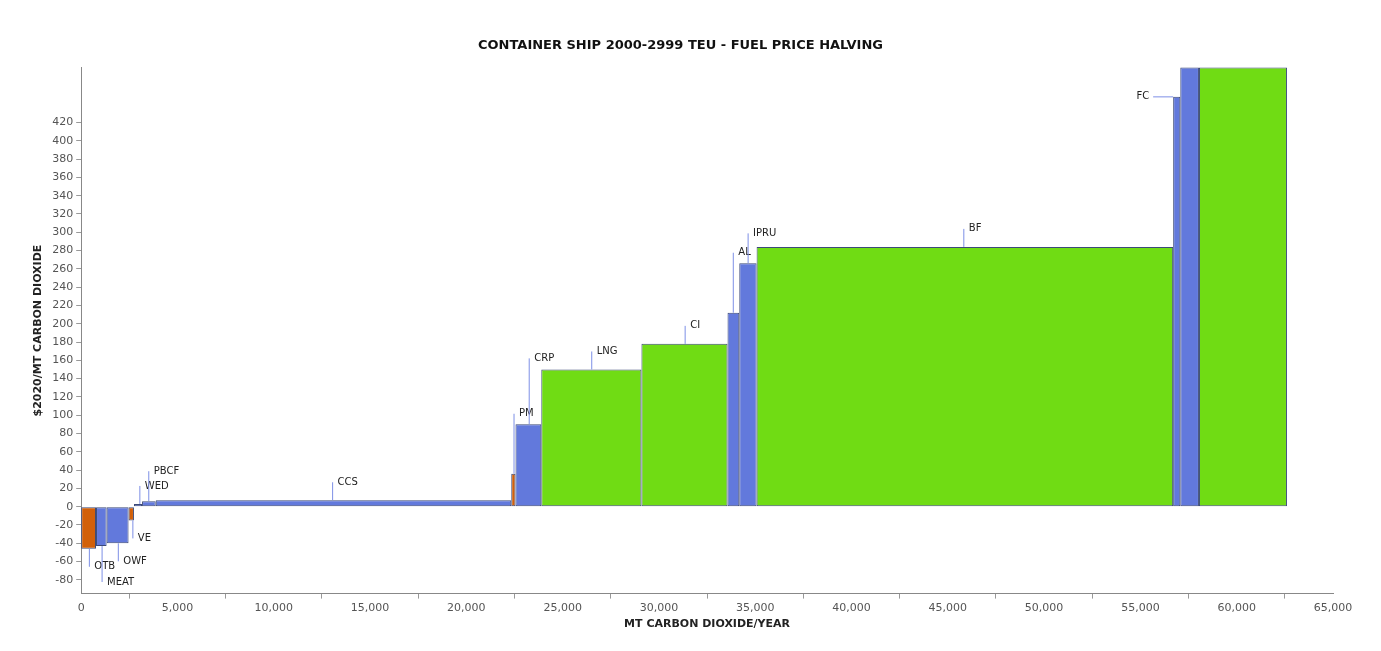 The height and width of the screenshot is (651, 1381). I want to click on y-tick-label: 120, so click(63, 396).